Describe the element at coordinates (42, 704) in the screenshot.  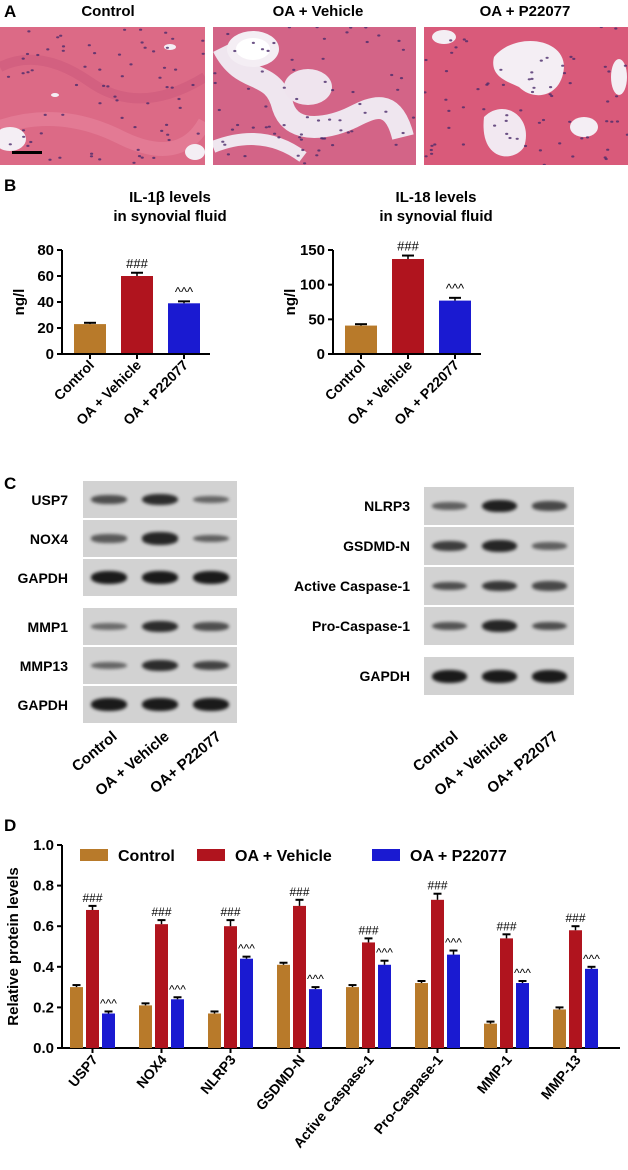
I see `blot-label: GAPDH` at that location.